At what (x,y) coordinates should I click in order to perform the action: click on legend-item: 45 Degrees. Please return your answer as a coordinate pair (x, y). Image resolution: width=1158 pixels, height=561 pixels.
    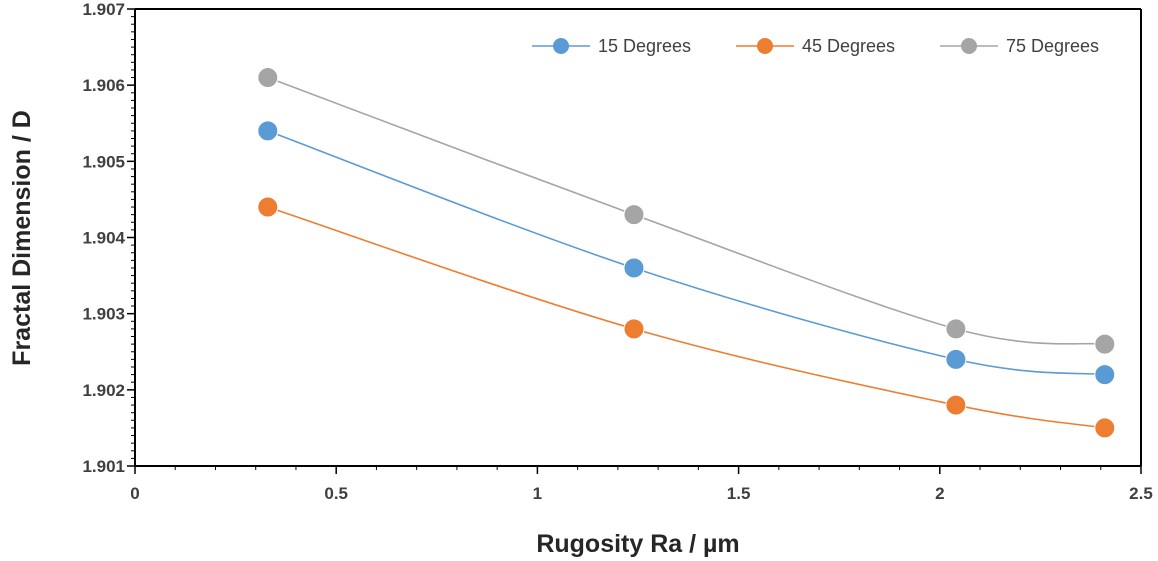
    Looking at the image, I should click on (815, 46).